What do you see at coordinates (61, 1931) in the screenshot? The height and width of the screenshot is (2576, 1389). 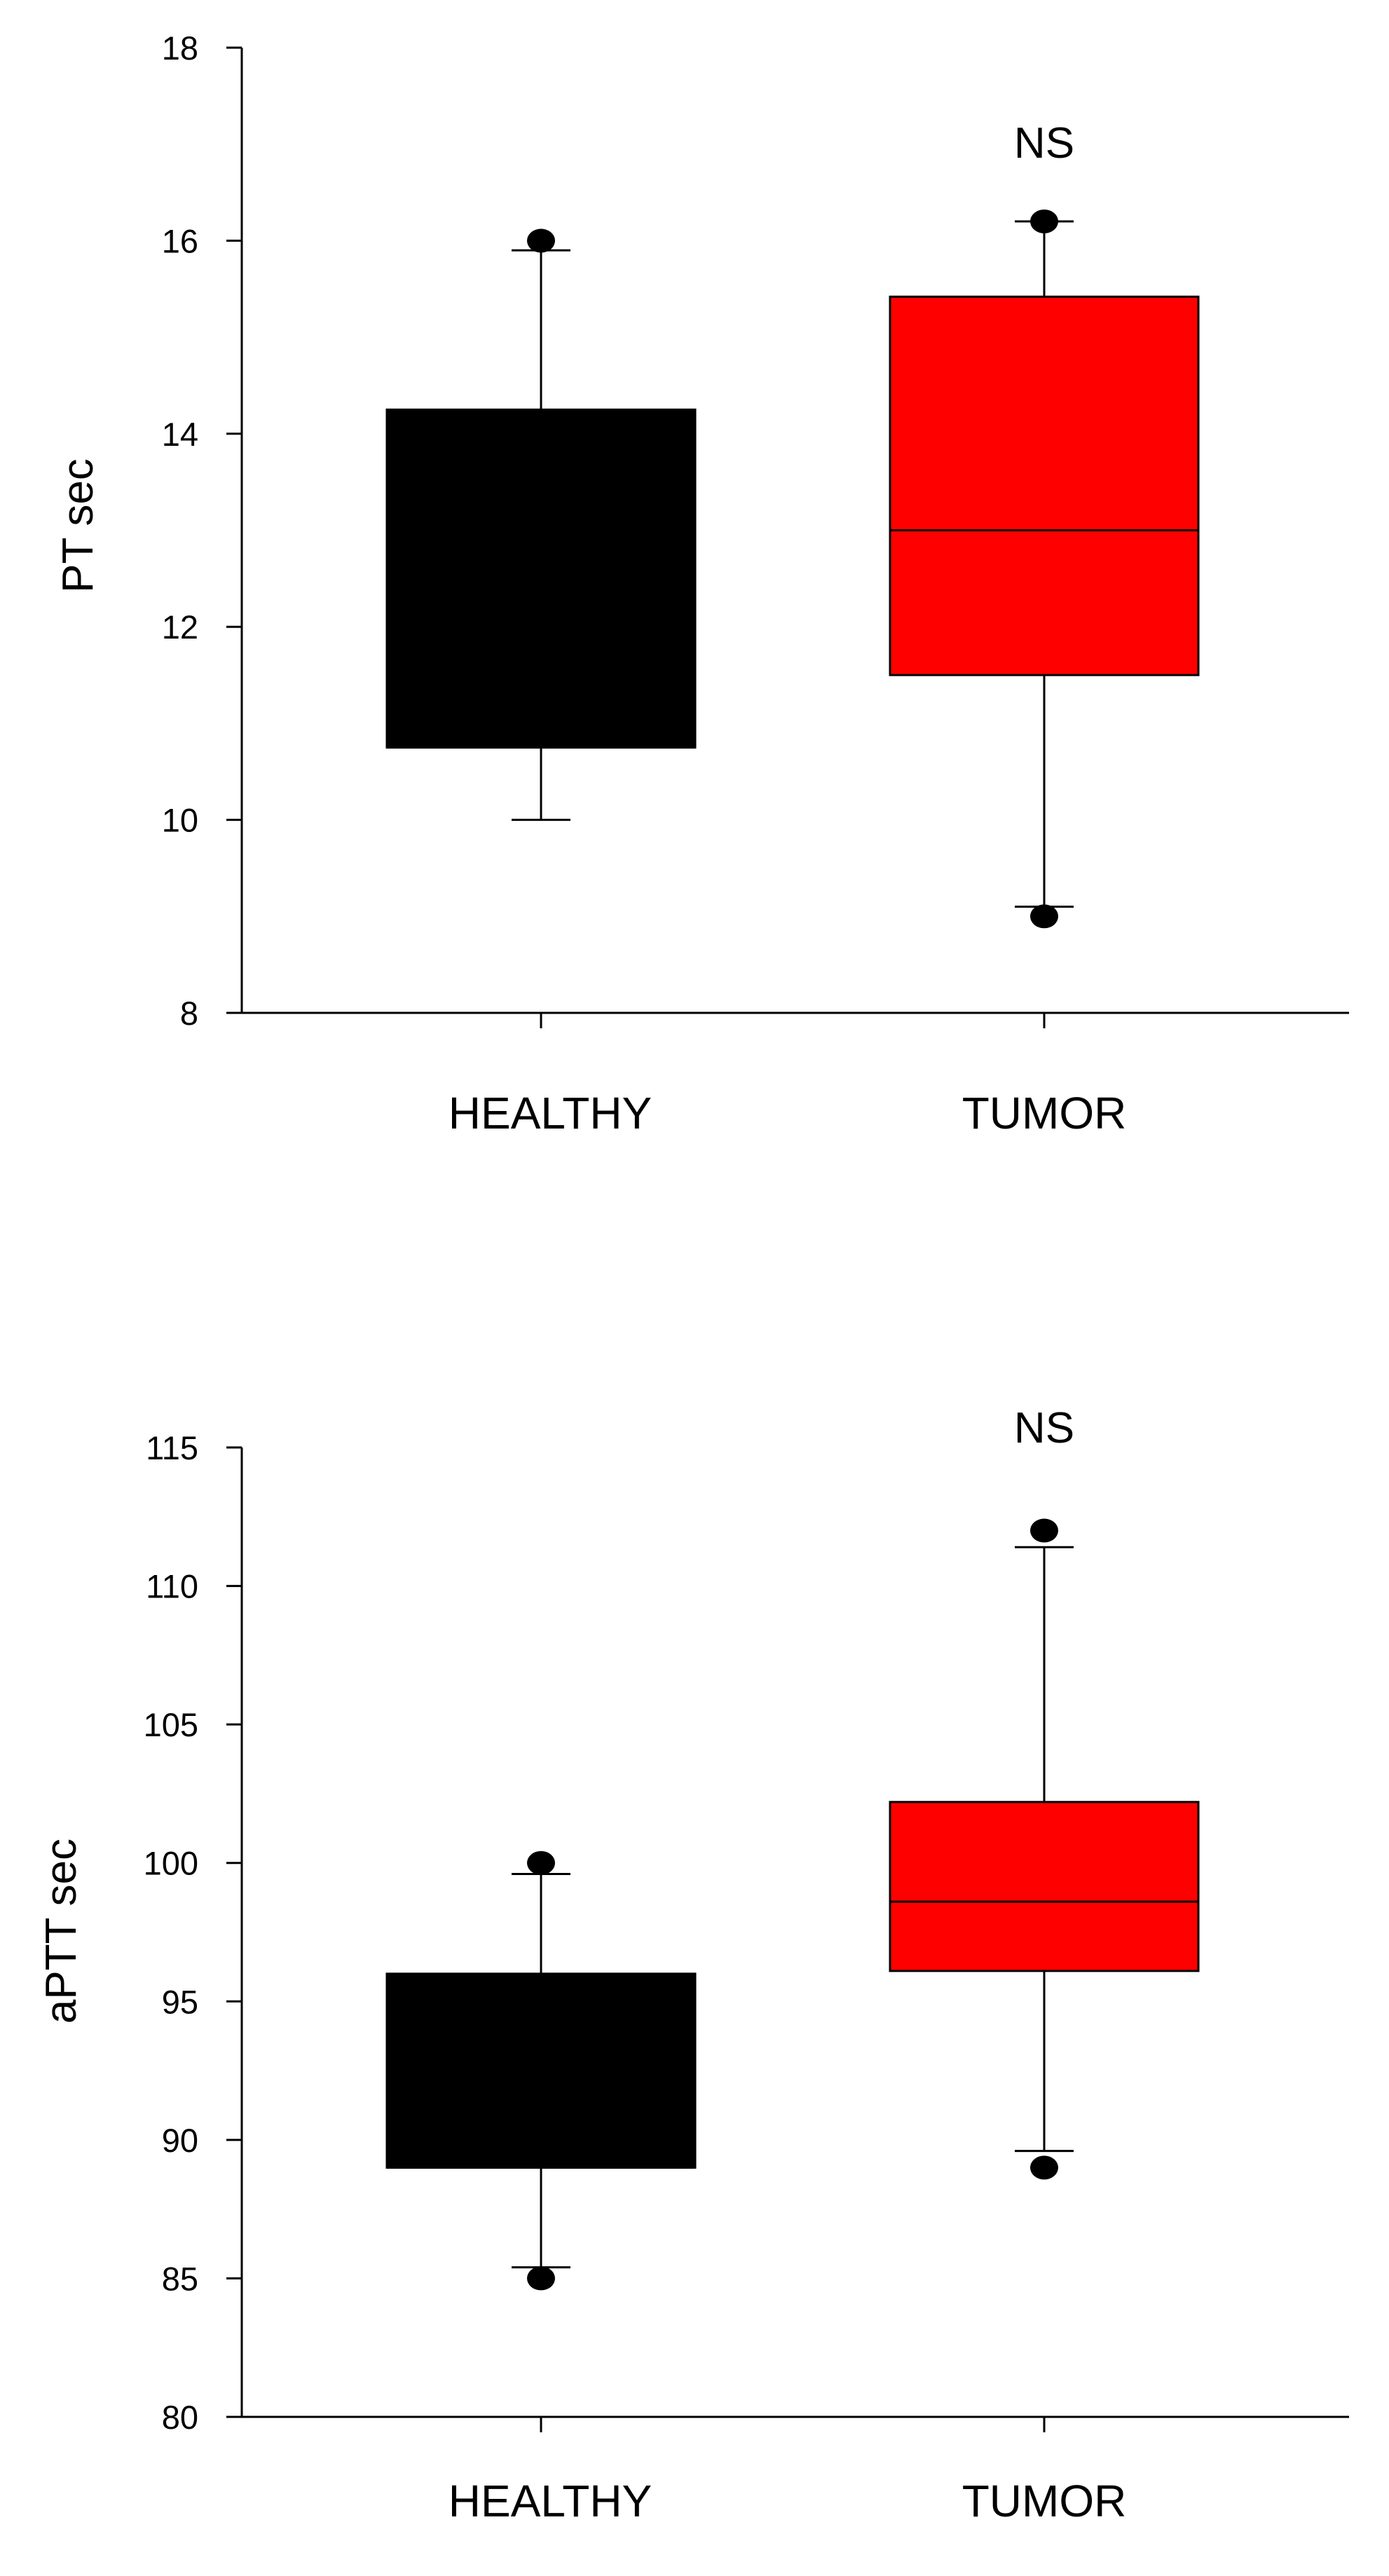 I see `aptt-y-axis-label: aPTT sec` at bounding box center [61, 1931].